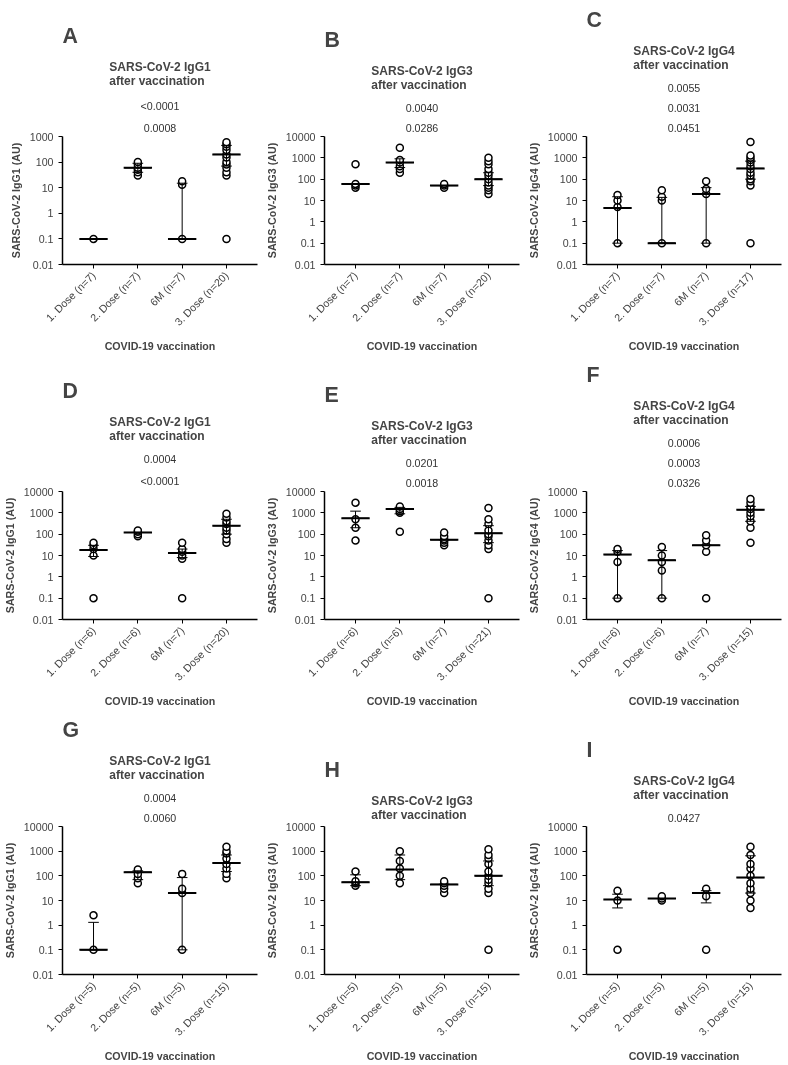 Image resolution: width=788 pixels, height=1065 pixels. What do you see at coordinates (684, 87) in the screenshot?
I see `text: 0.0055` at bounding box center [684, 87].